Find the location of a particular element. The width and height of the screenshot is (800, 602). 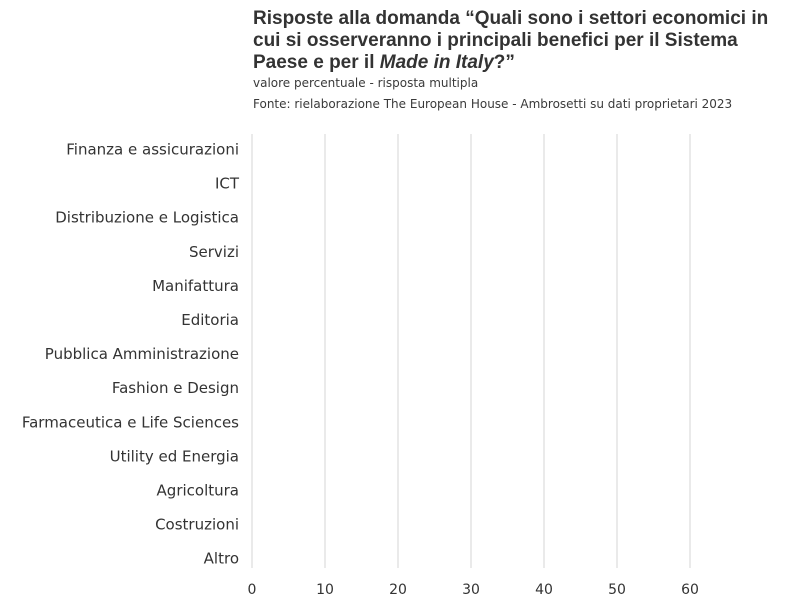

category-label: Manifattura is located at coordinates (195, 286).